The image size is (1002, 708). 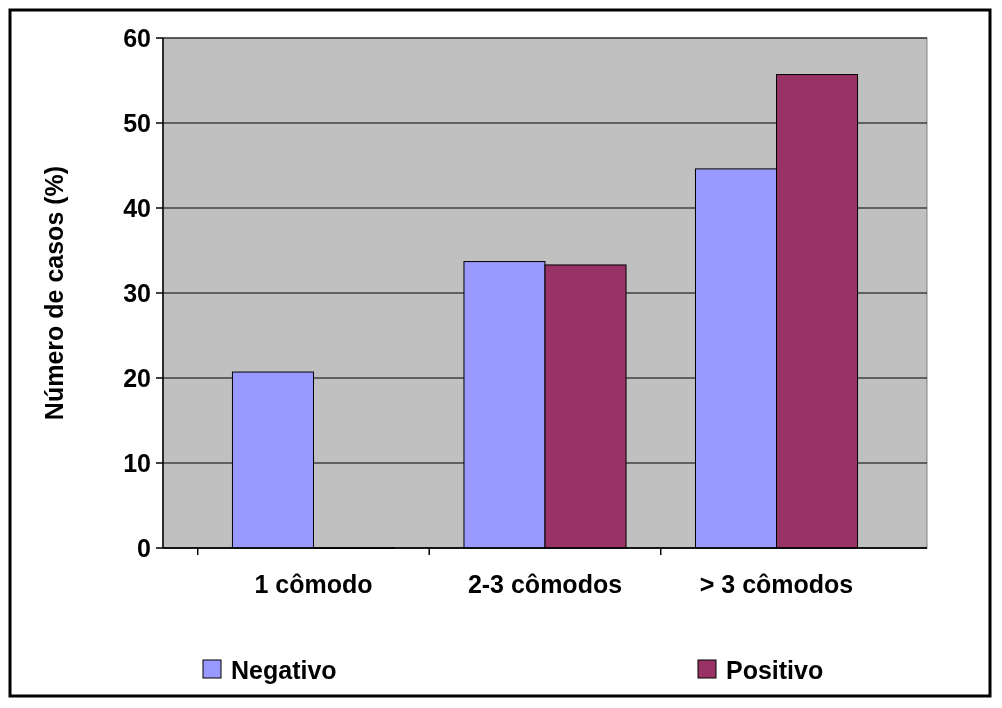 What do you see at coordinates (137, 462) in the screenshot?
I see `y-tick-label: 10` at bounding box center [137, 462].